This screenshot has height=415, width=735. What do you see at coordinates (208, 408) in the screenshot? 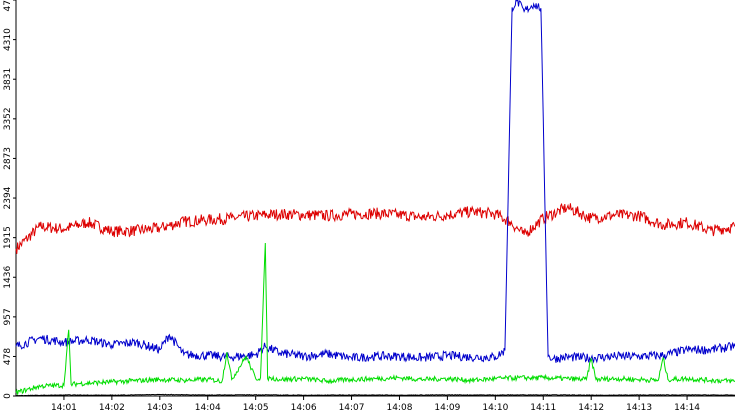
I see `x-tick-label: 14:04` at bounding box center [208, 408].